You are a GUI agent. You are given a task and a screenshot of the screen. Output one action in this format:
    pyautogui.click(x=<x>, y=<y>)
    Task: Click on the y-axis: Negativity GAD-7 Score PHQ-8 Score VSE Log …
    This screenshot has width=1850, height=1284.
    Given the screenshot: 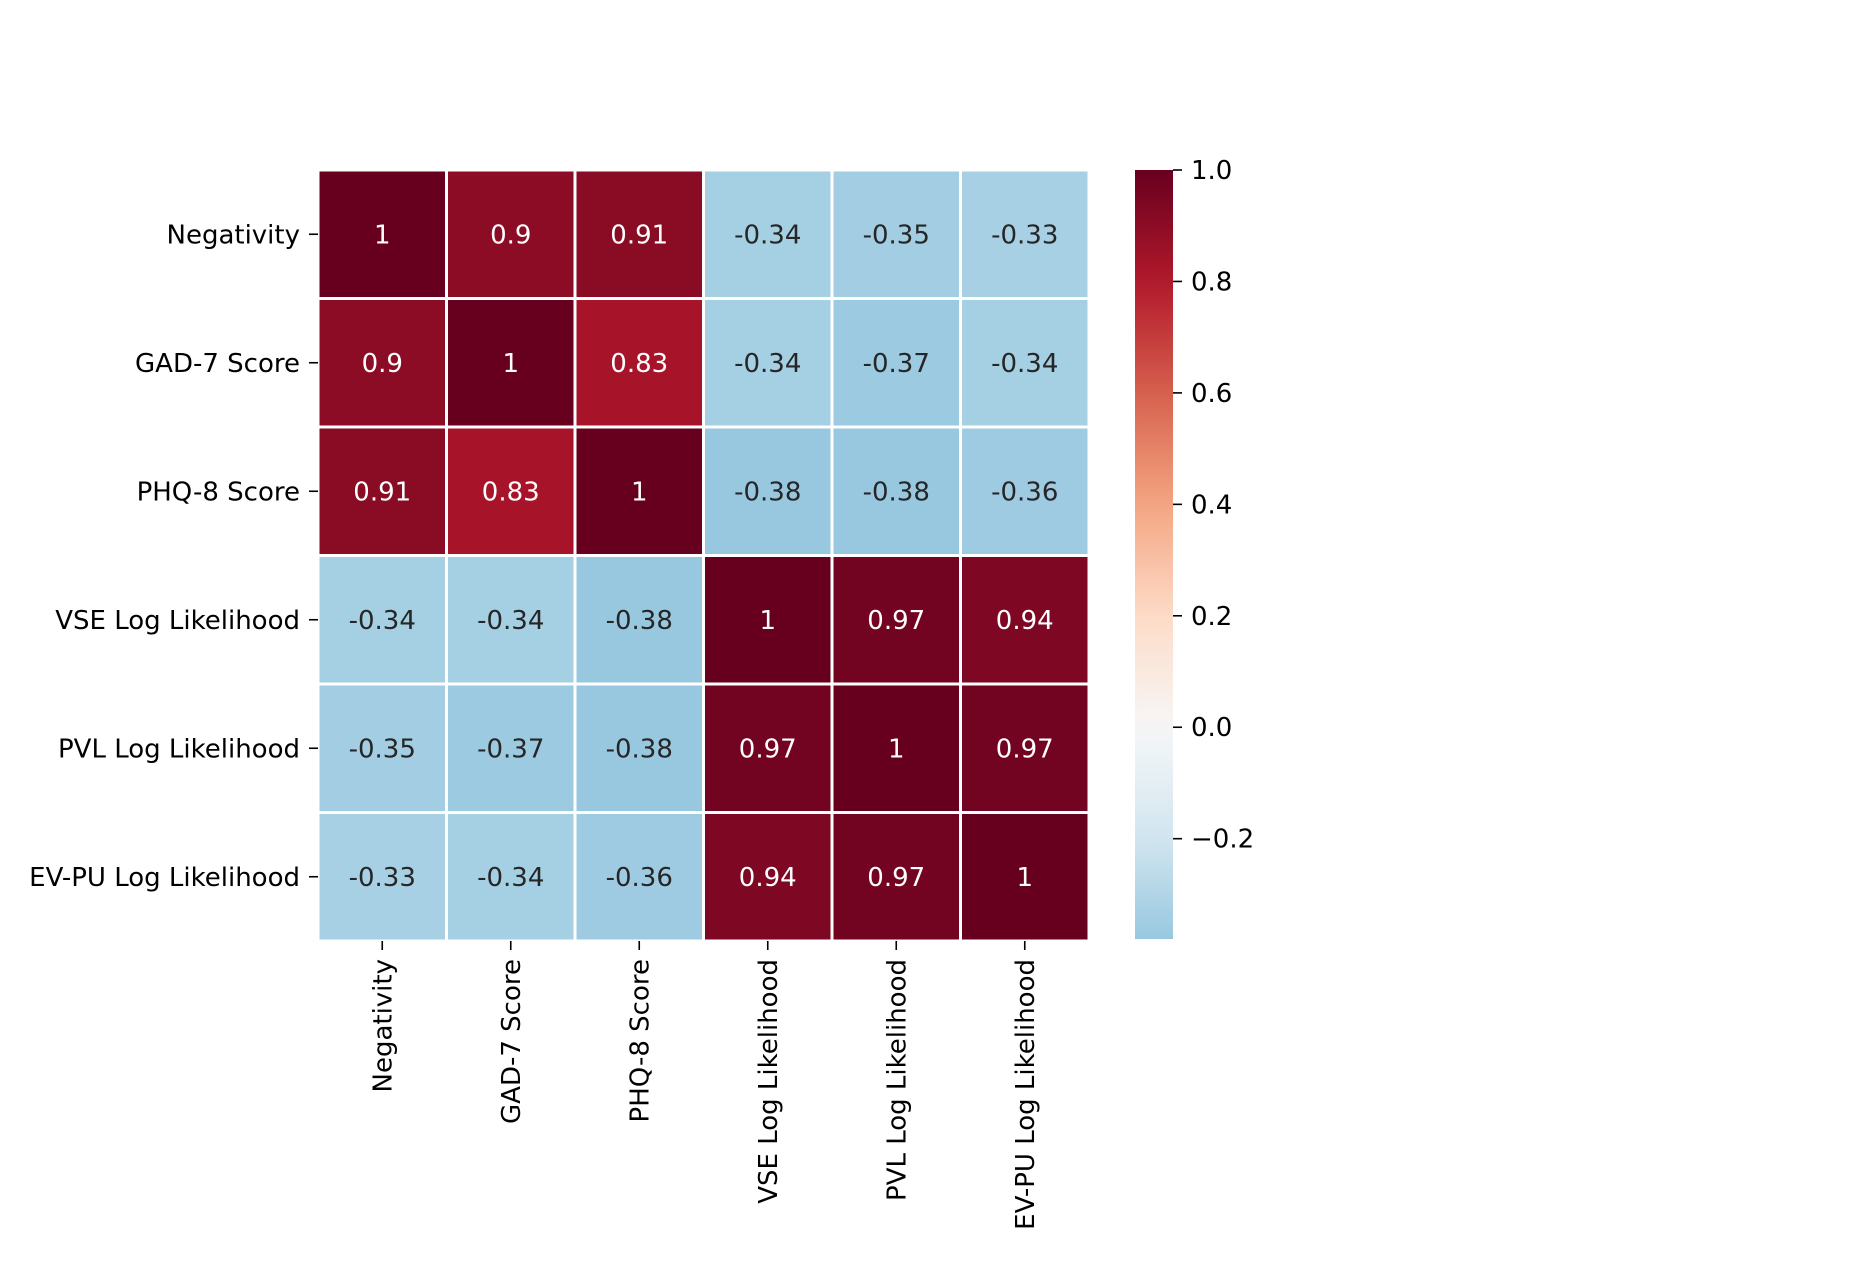 What is the action you would take?
    pyautogui.click(x=173, y=556)
    